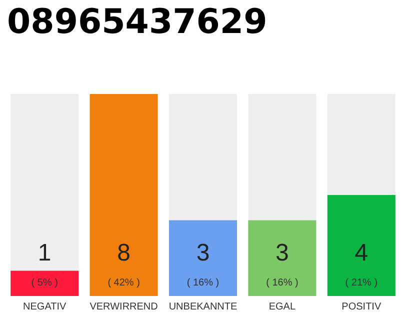 This screenshot has width=410, height=320. I want to click on x-tick-label: UNBEKANNTE, so click(203, 307).